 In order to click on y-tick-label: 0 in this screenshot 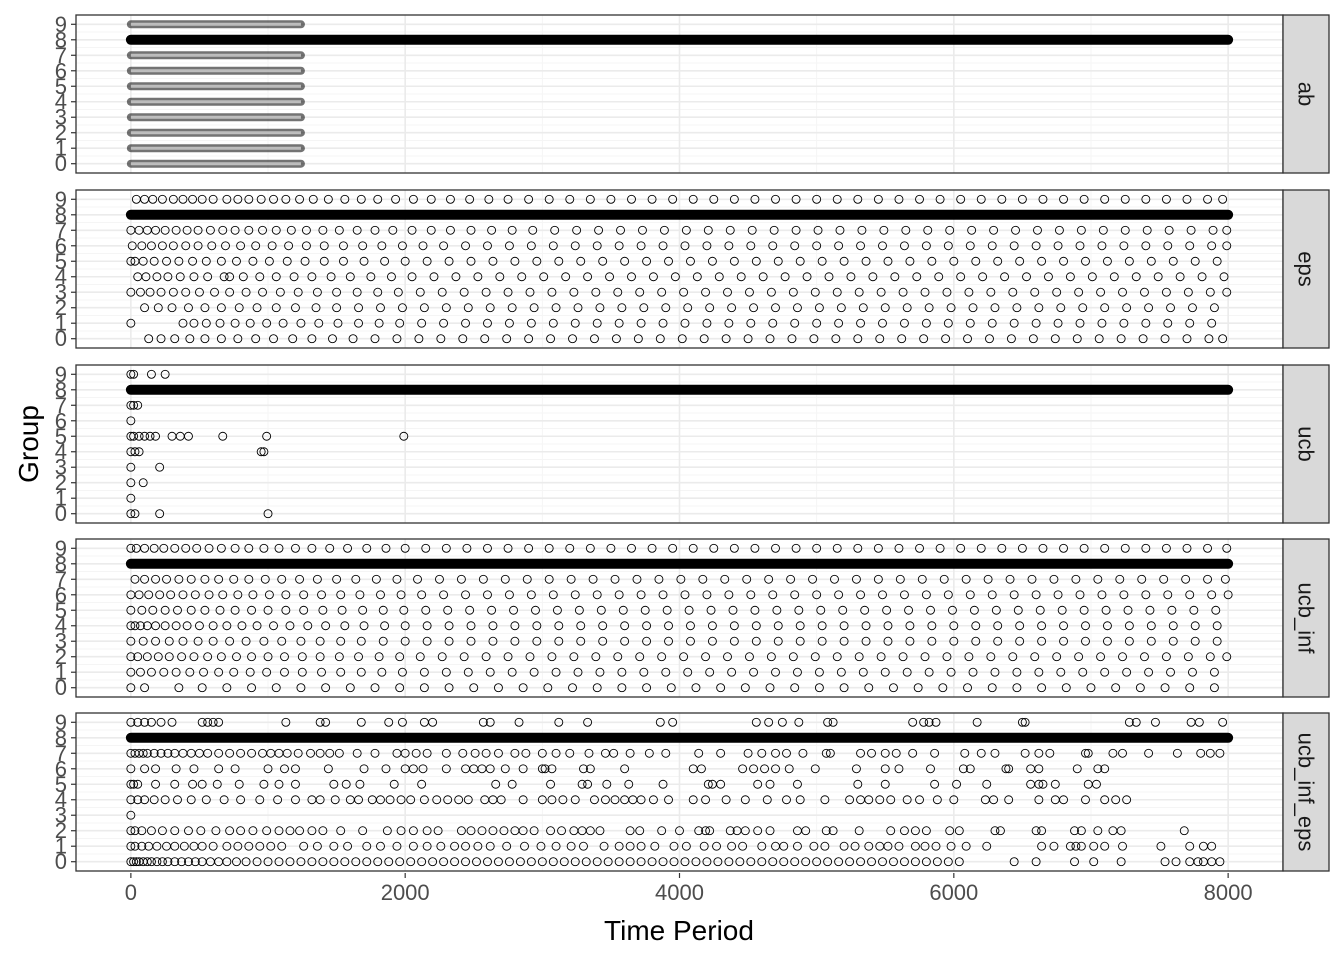, I will do `click(61, 687)`.